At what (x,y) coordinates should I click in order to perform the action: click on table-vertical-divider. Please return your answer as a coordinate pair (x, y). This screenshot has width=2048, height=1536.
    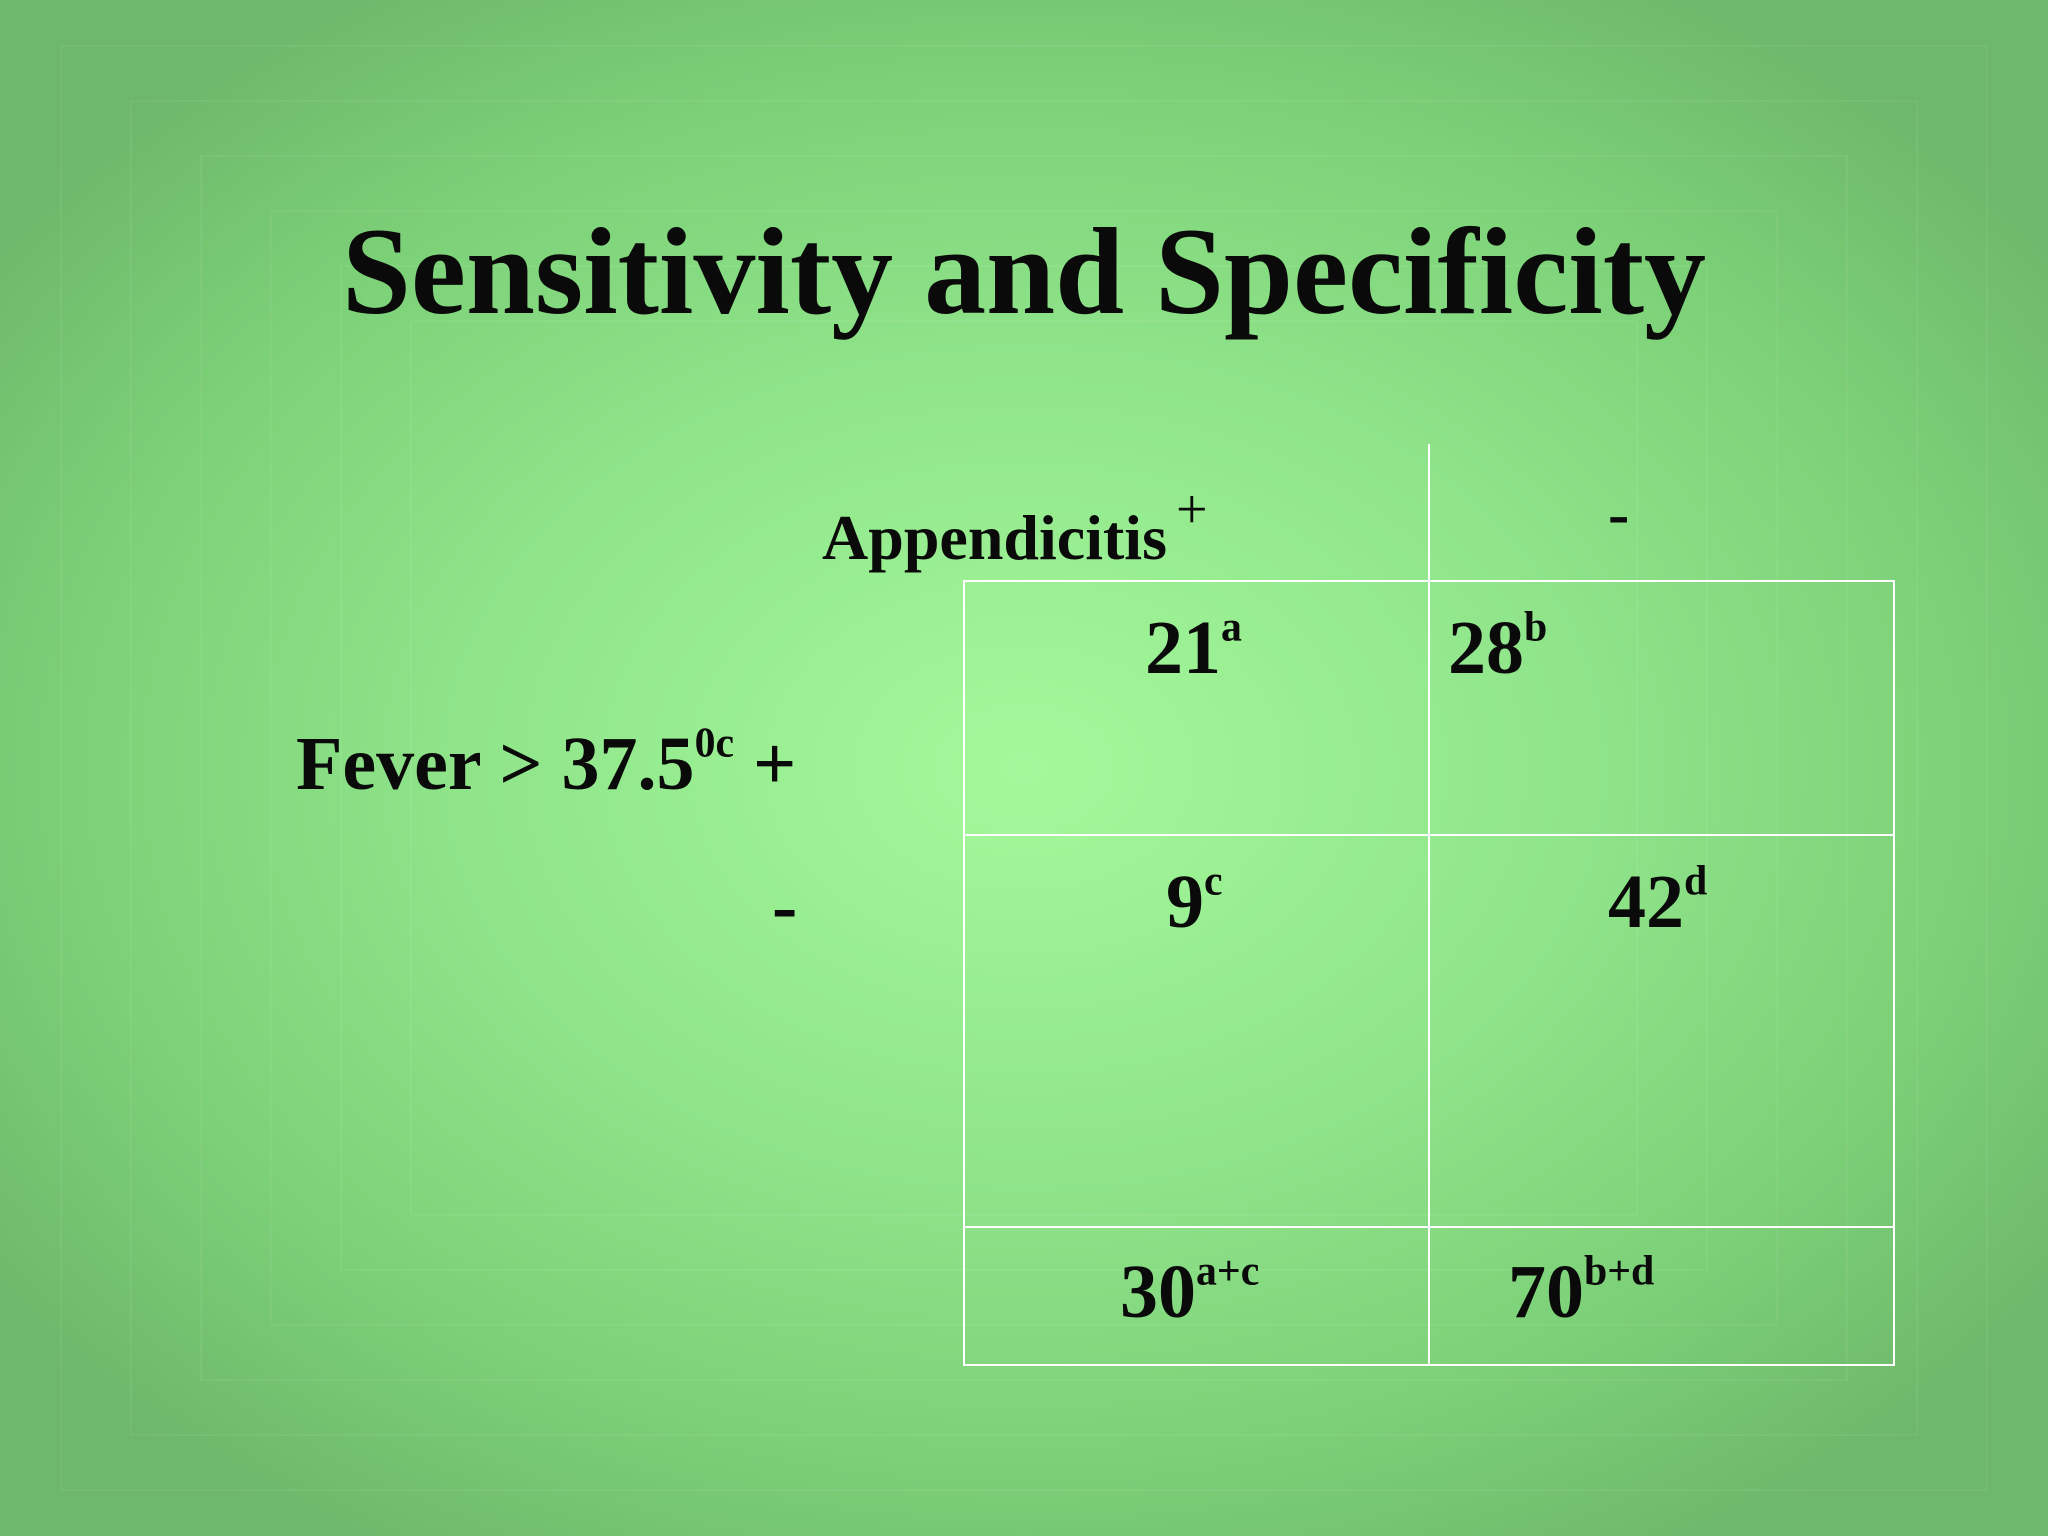
    Looking at the image, I should click on (1429, 905).